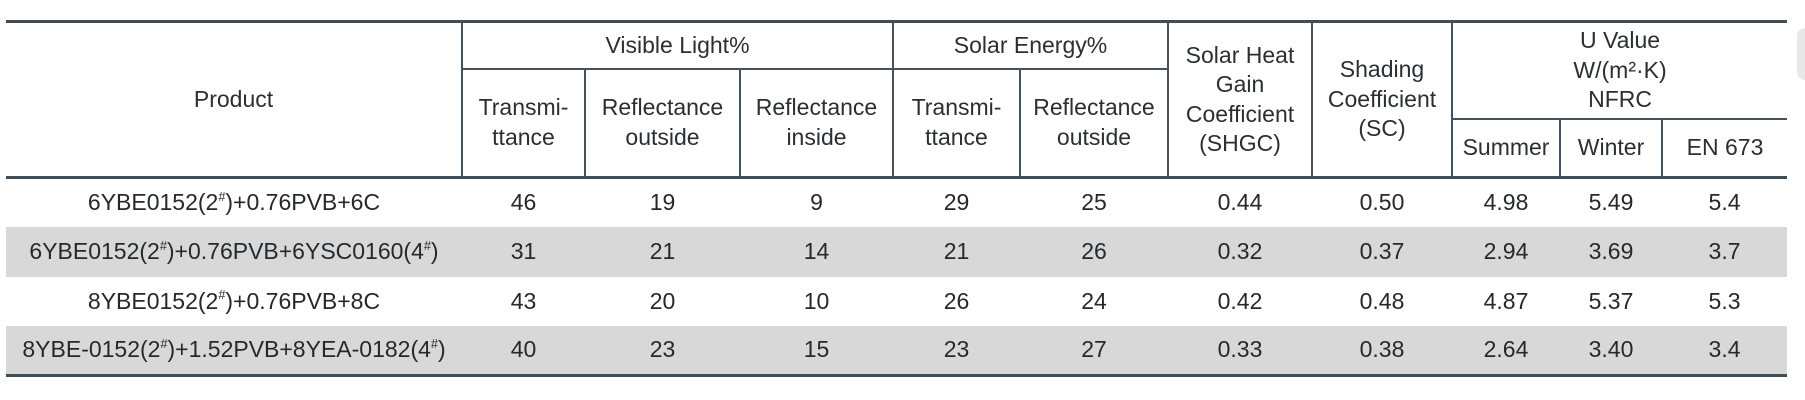 The width and height of the screenshot is (1805, 400). What do you see at coordinates (662, 202) in the screenshot?
I see `value-cell: 19` at bounding box center [662, 202].